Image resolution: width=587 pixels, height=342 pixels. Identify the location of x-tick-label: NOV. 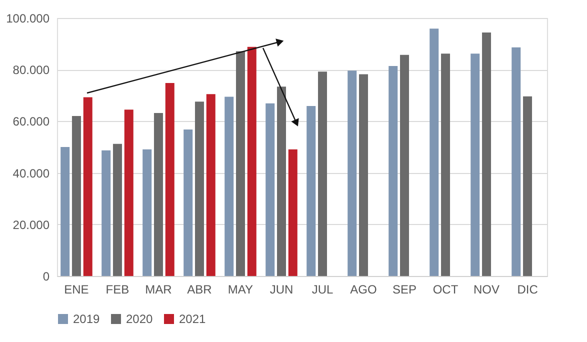
(487, 289).